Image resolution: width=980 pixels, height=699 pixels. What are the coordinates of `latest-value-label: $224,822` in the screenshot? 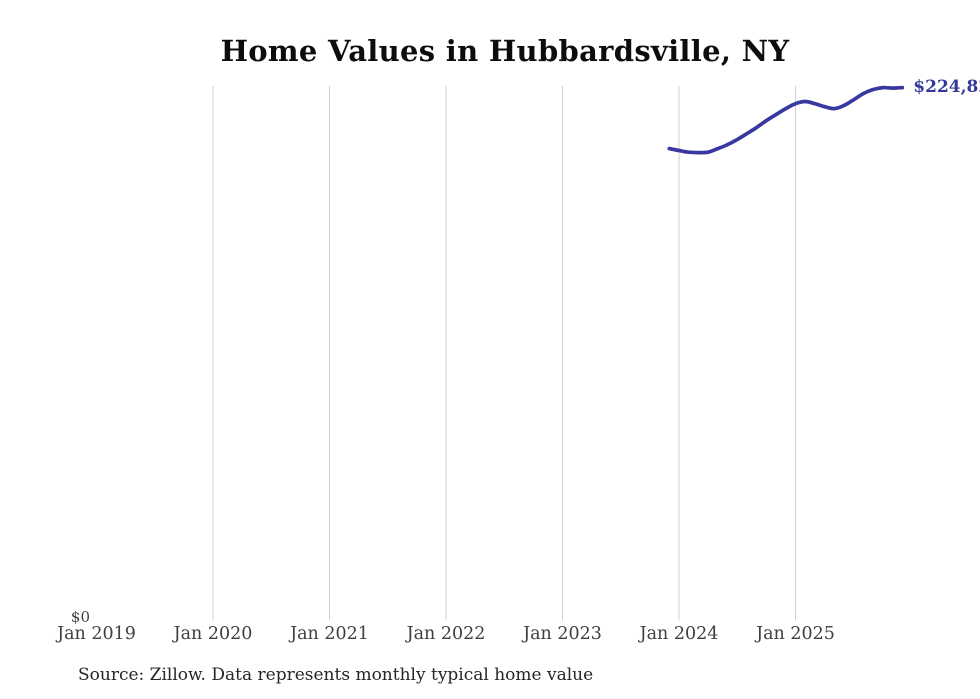 It's located at (946, 86).